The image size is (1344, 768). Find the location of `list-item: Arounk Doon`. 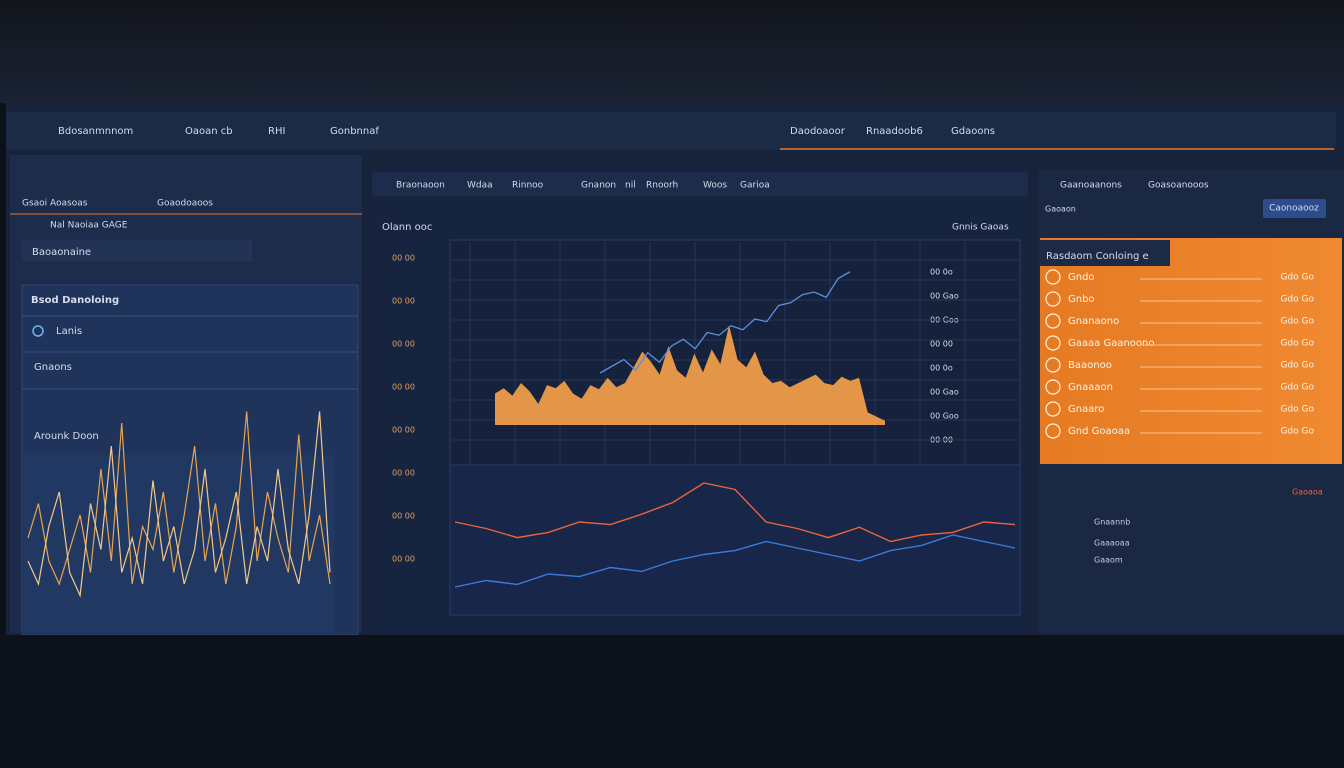

list-item: Arounk Doon is located at coordinates (66, 436).